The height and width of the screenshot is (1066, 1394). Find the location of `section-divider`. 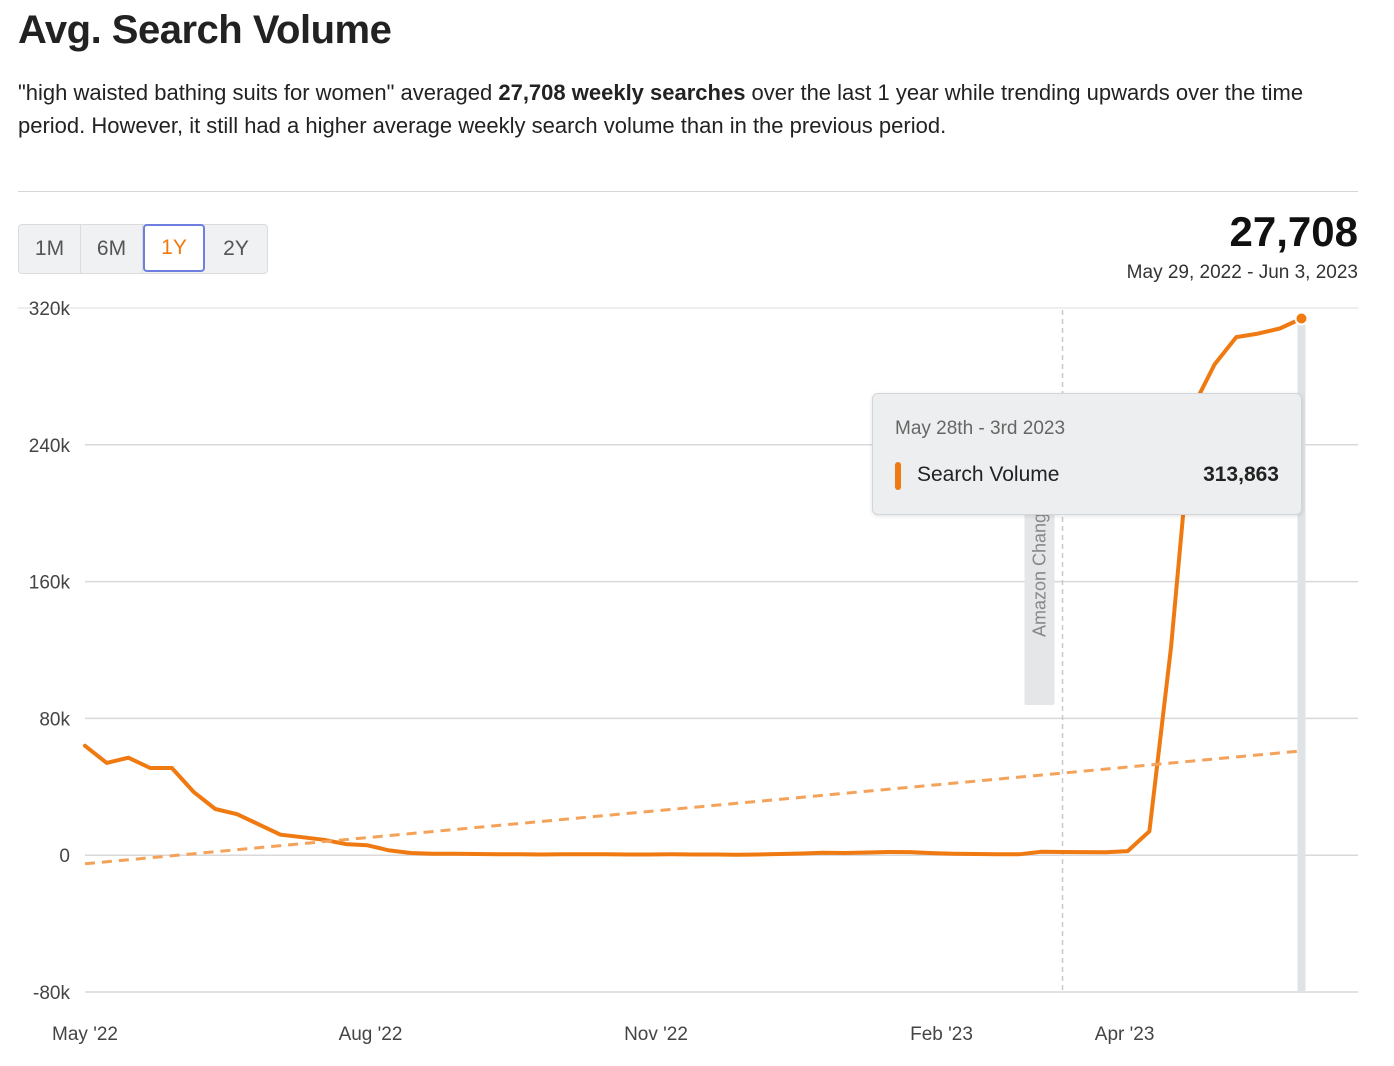

section-divider is located at coordinates (688, 191).